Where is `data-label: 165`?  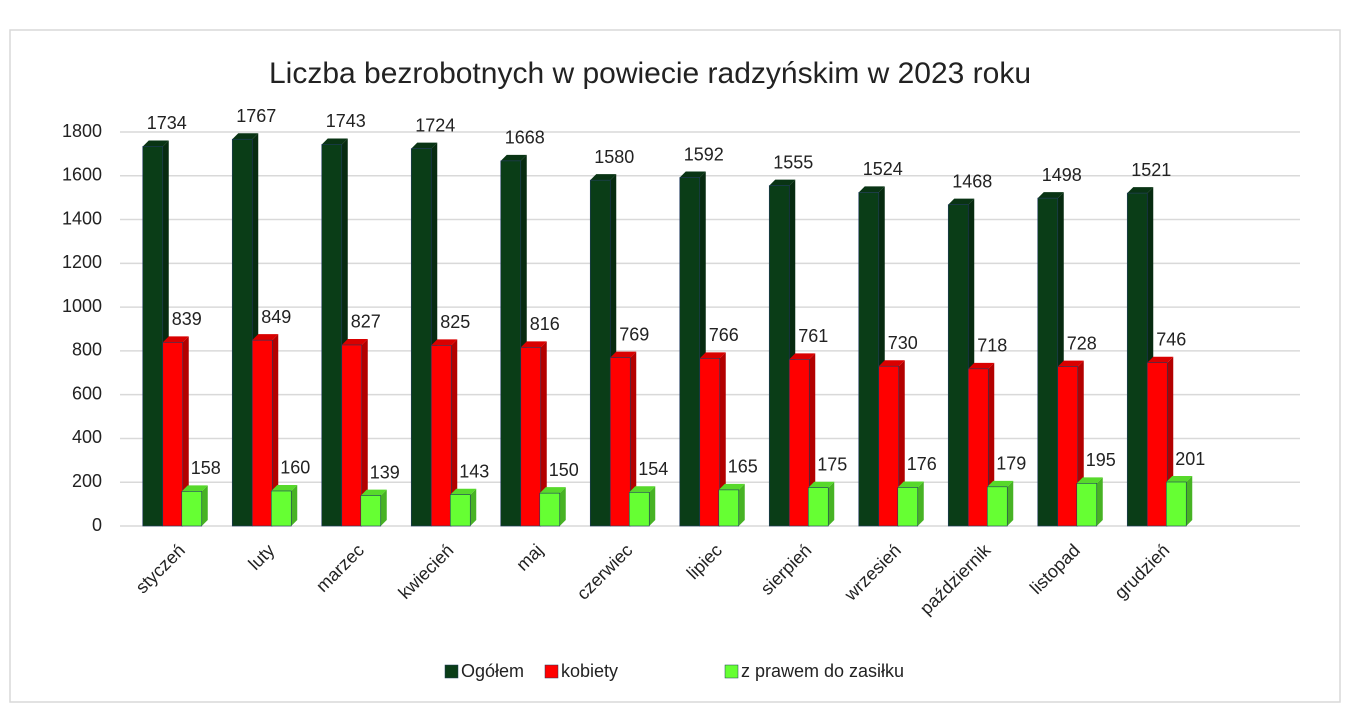
data-label: 165 is located at coordinates (743, 467).